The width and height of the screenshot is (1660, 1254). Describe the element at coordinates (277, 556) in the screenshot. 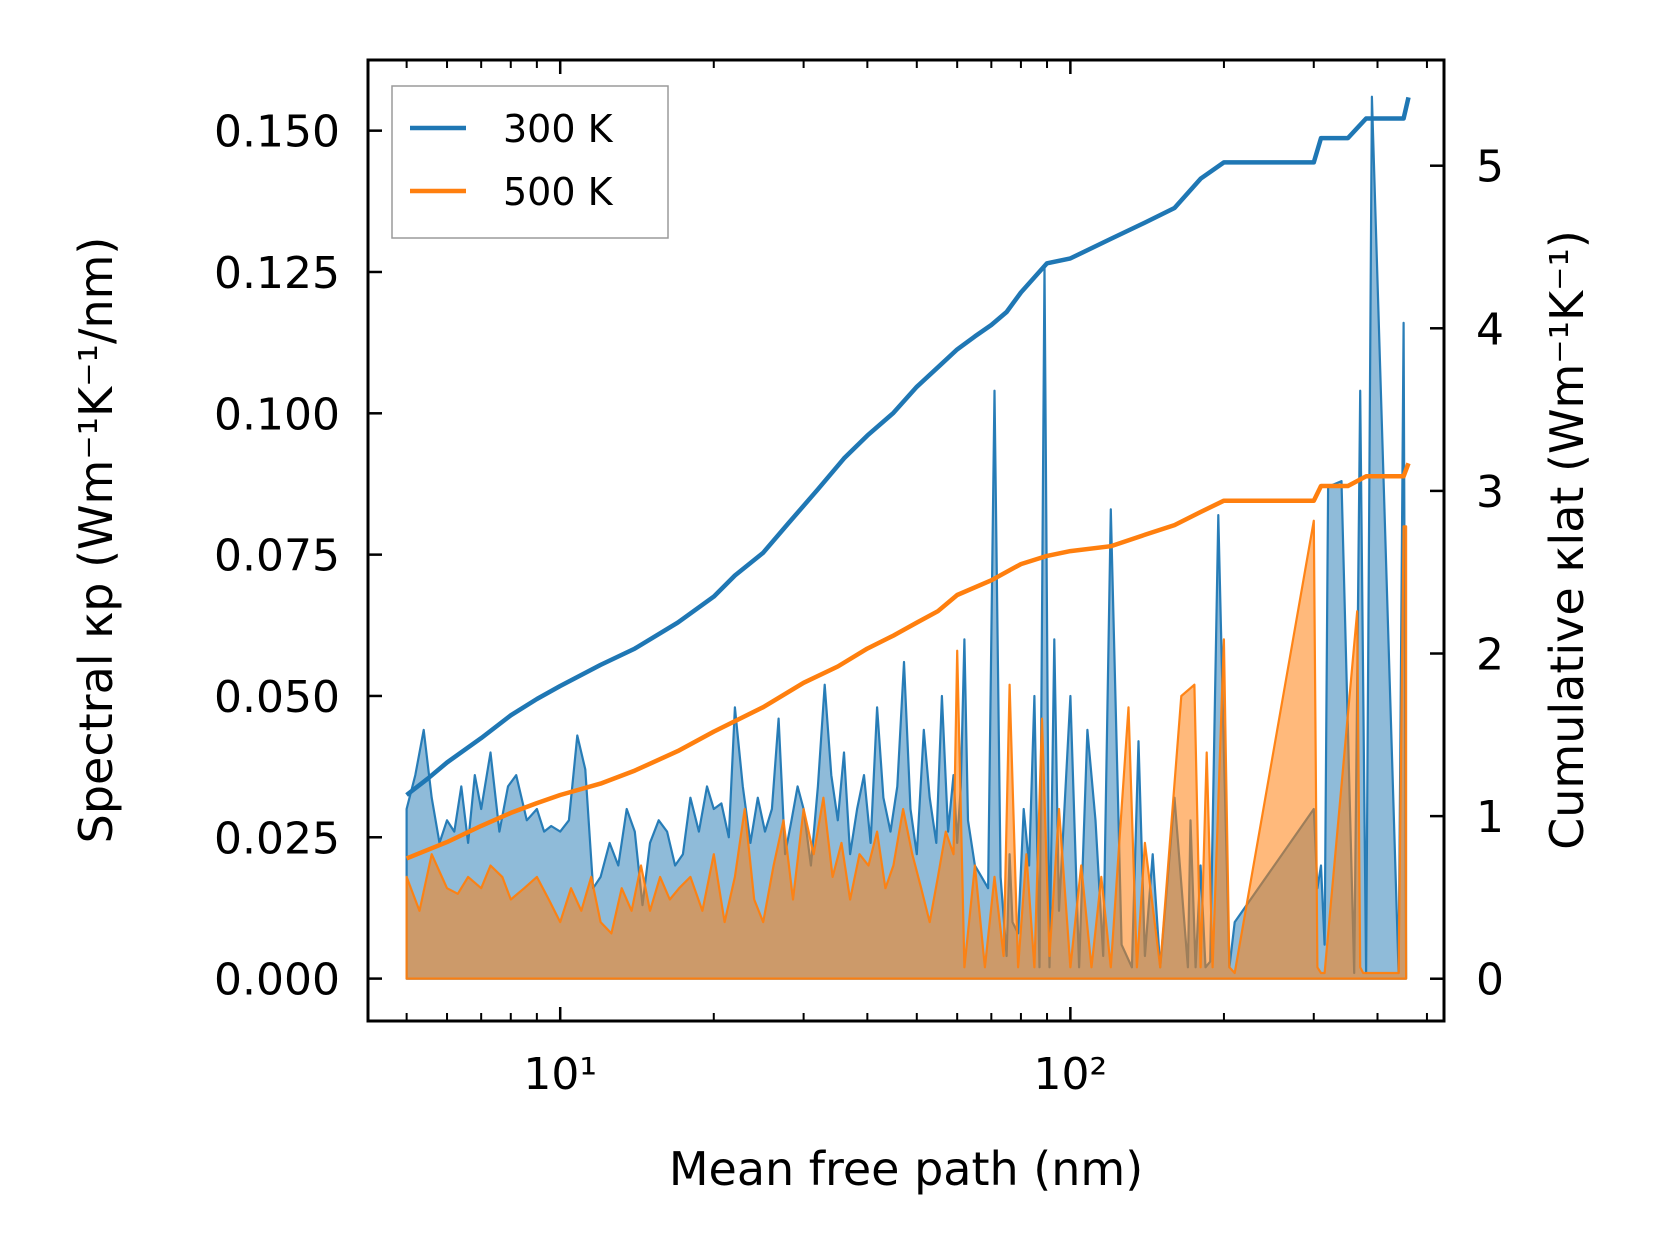

I see `left-y-tick-label: 0.075` at that location.